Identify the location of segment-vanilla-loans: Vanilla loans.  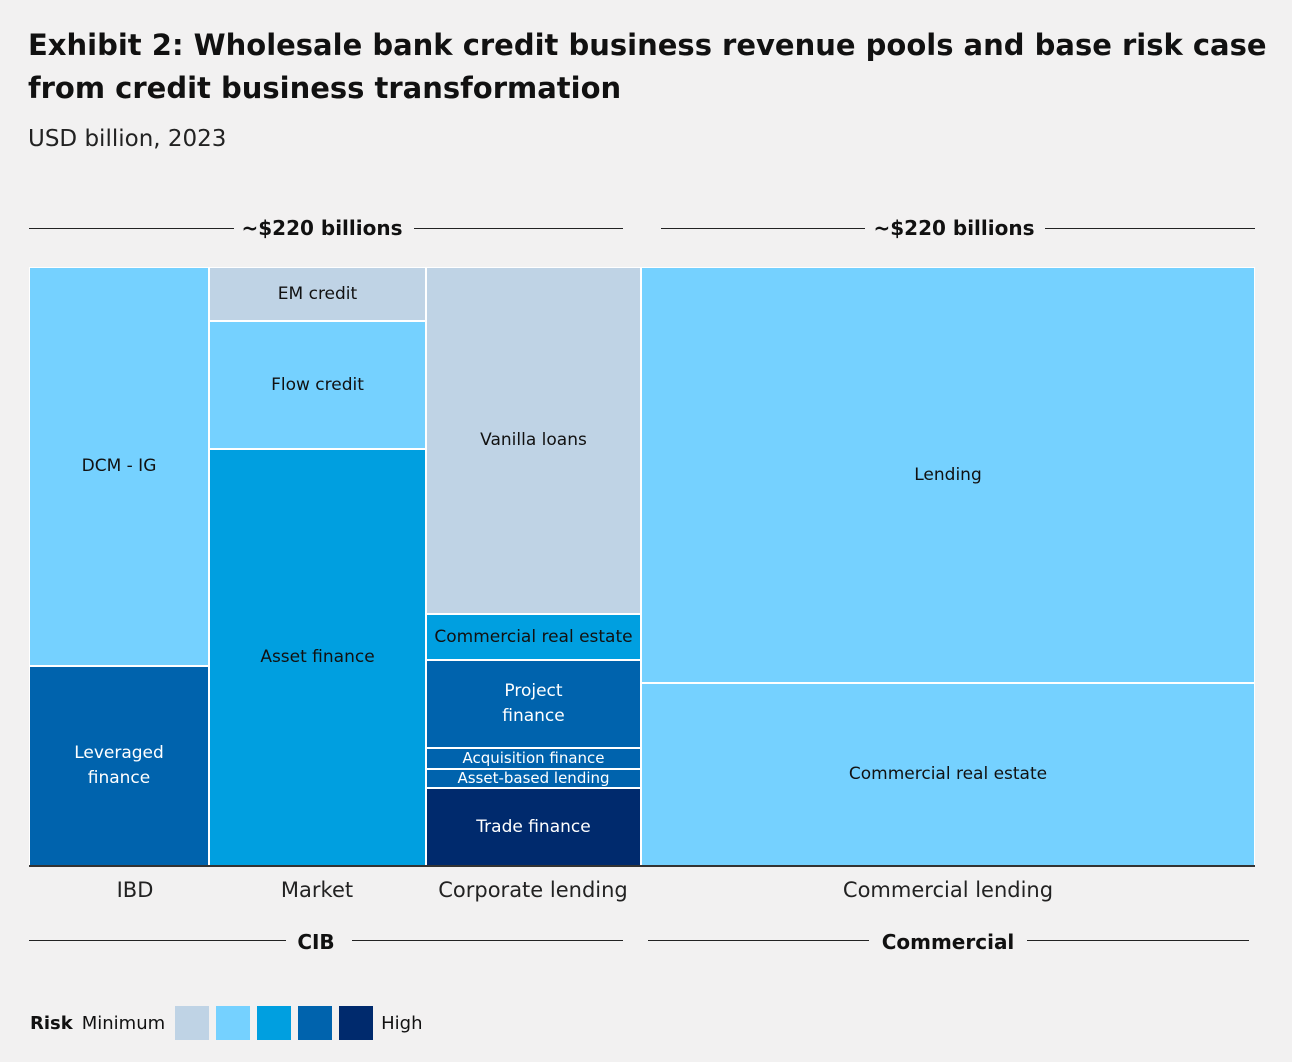
(533, 440).